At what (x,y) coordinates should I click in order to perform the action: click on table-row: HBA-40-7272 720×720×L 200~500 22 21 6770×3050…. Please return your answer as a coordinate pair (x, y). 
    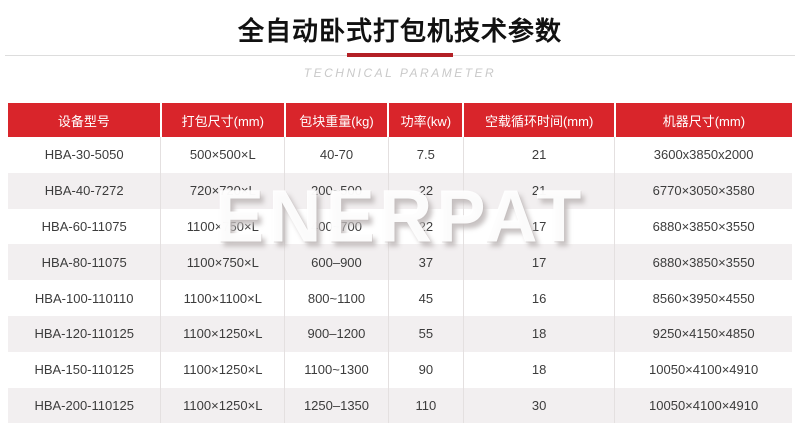
    Looking at the image, I should click on (400, 190).